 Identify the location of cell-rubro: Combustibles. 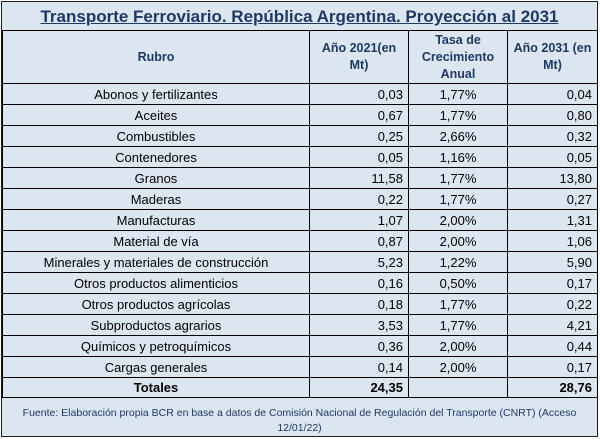
(156, 136).